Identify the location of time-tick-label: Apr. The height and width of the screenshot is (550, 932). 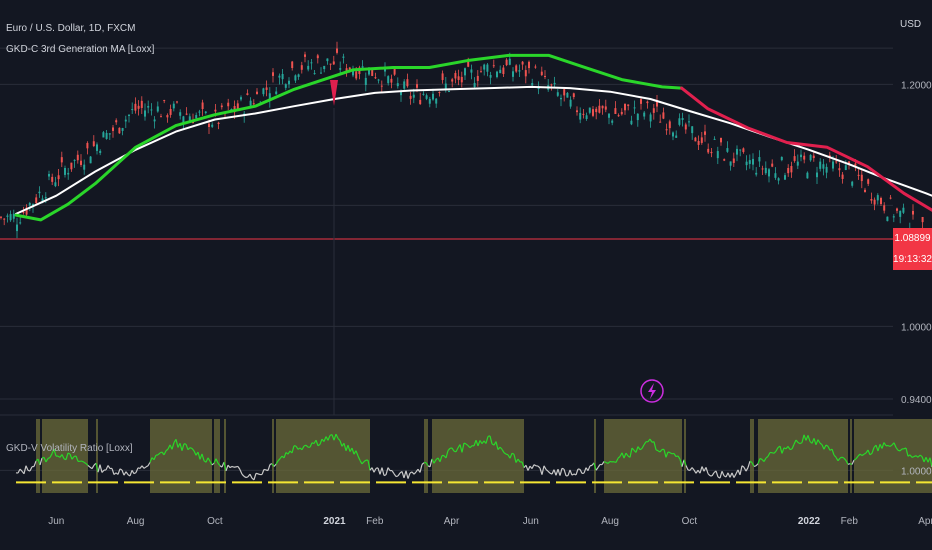
(925, 521).